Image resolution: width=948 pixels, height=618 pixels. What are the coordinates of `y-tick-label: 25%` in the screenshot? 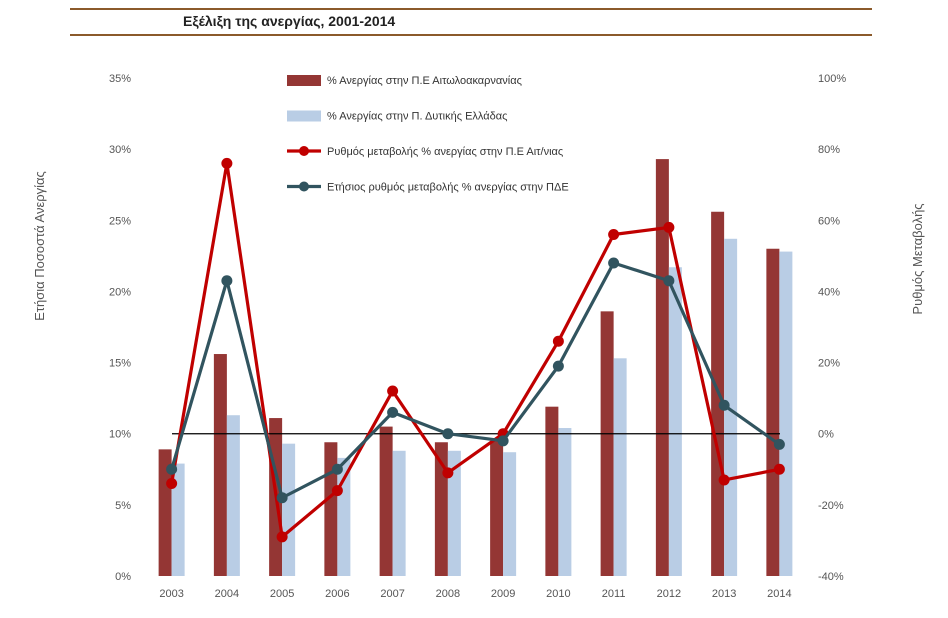 It's located at (120, 221).